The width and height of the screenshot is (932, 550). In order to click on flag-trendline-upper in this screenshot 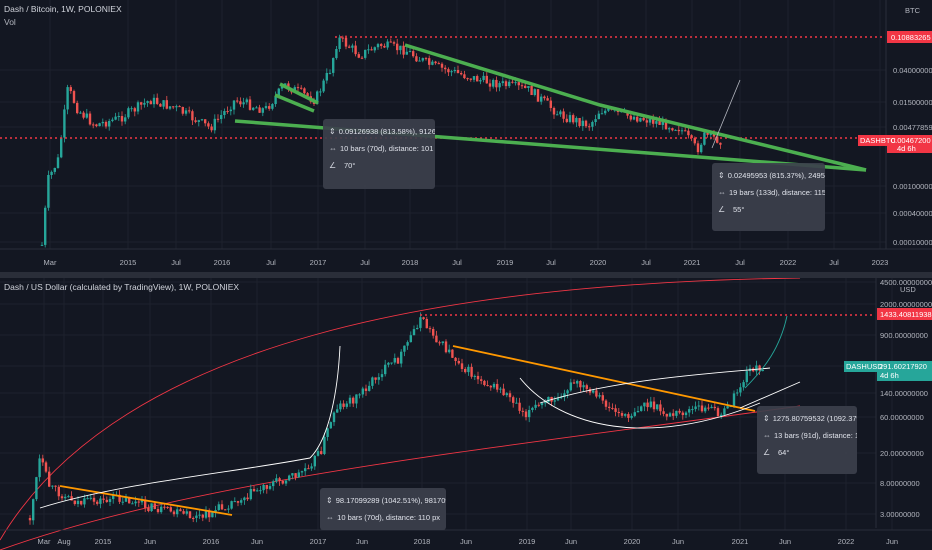, I will do `click(299, 93)`.